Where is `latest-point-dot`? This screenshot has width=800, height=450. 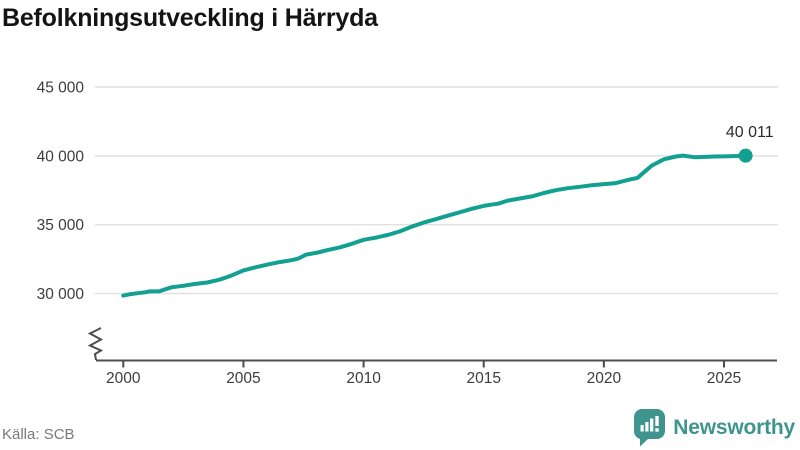 latest-point-dot is located at coordinates (745, 155).